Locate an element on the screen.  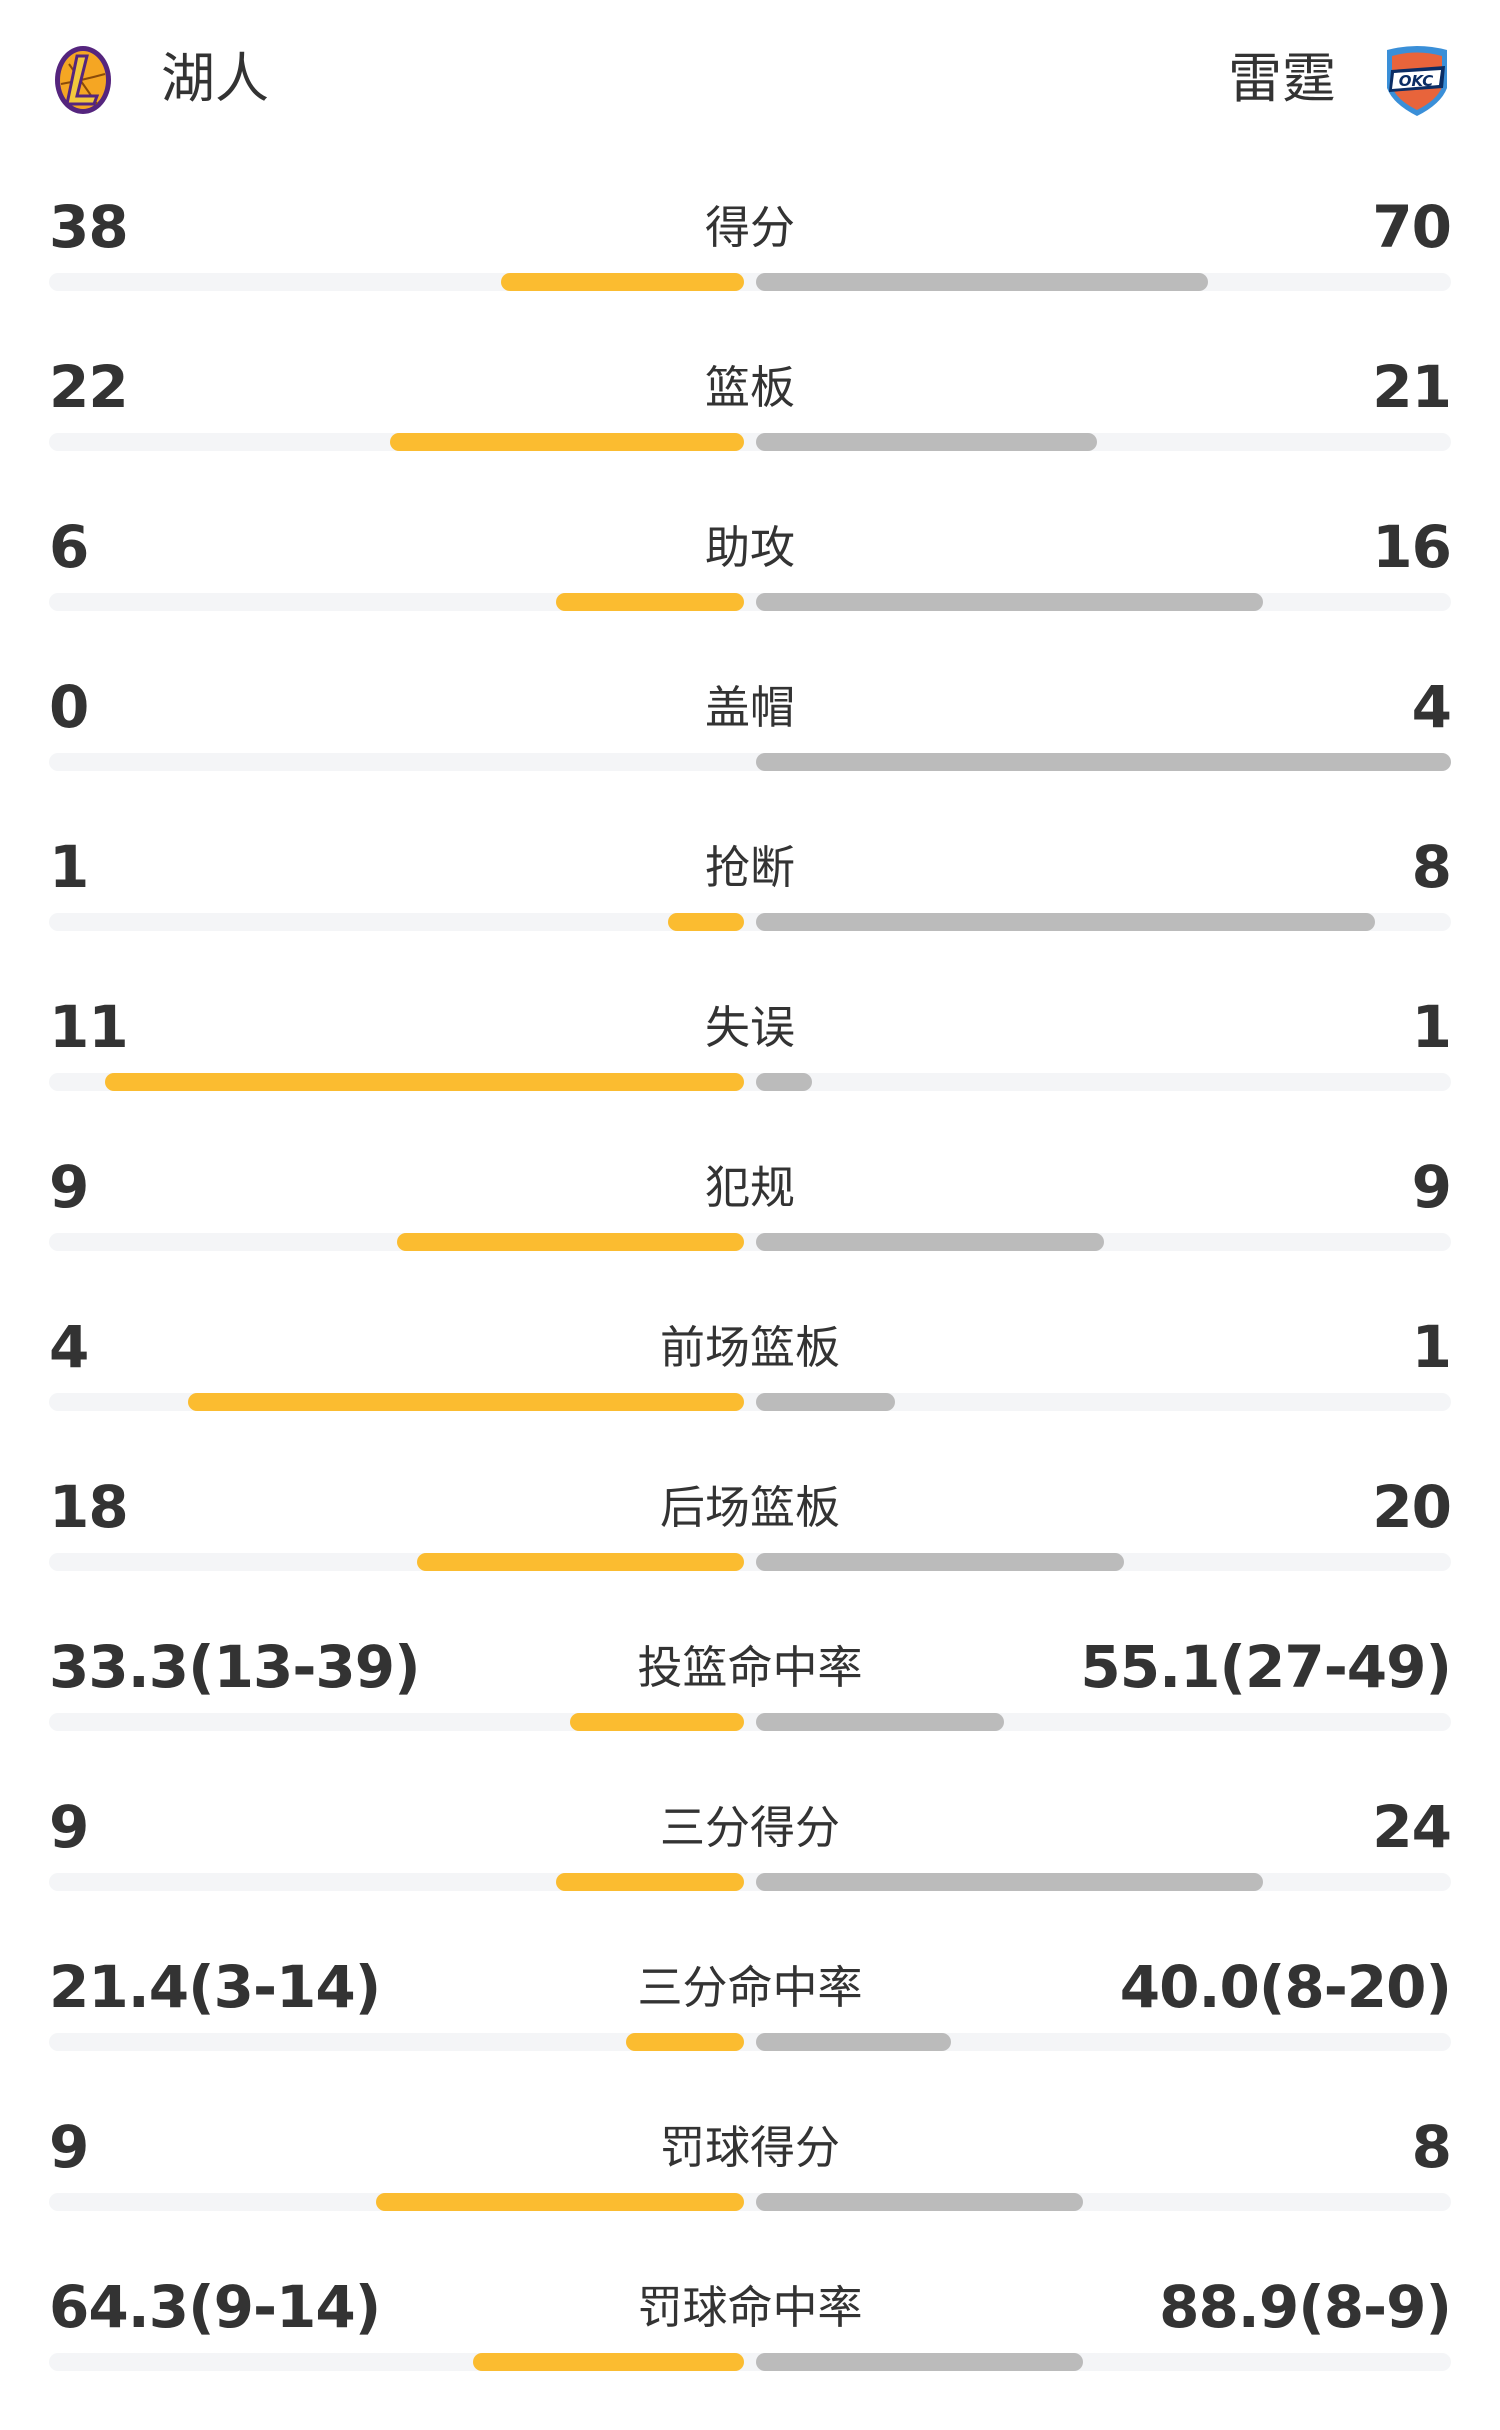
home-stat-value: 33.3(13-39) is located at coordinates (235, 1667).